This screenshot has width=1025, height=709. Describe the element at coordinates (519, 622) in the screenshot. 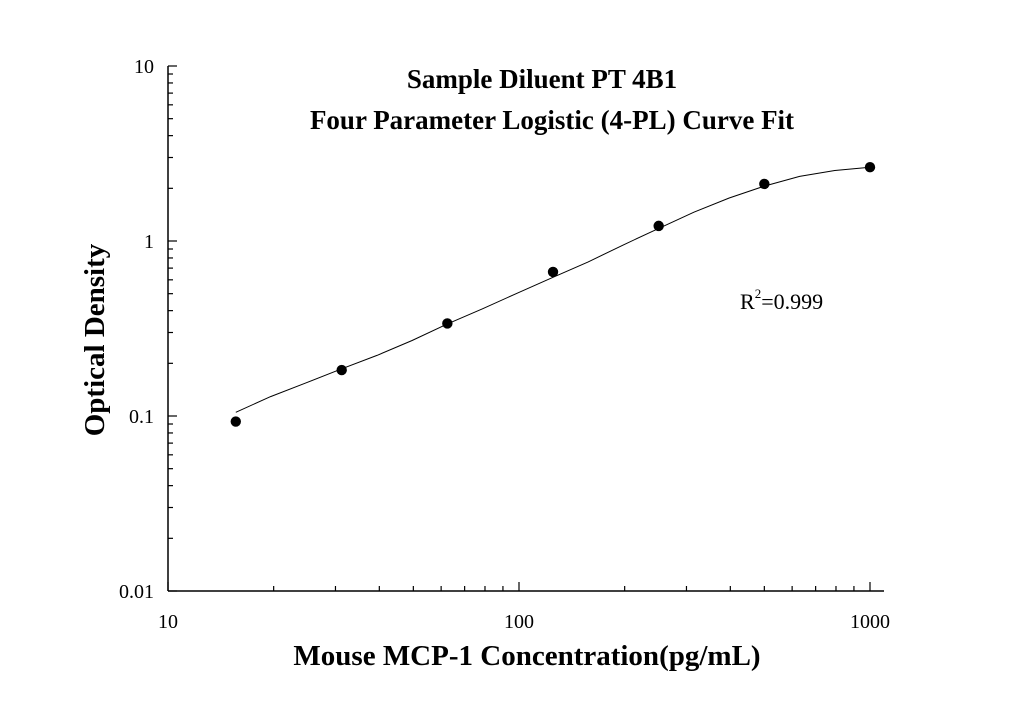

I see `x-tick-label: 100` at that location.